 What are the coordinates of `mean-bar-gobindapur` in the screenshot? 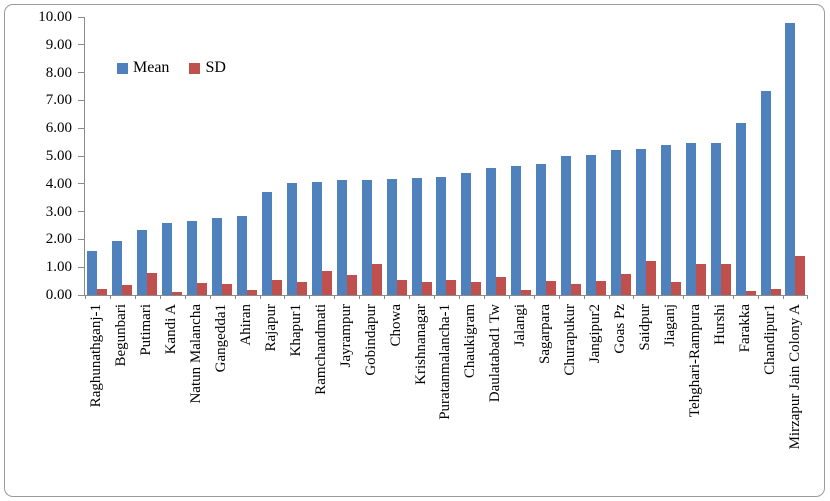 It's located at (366, 237).